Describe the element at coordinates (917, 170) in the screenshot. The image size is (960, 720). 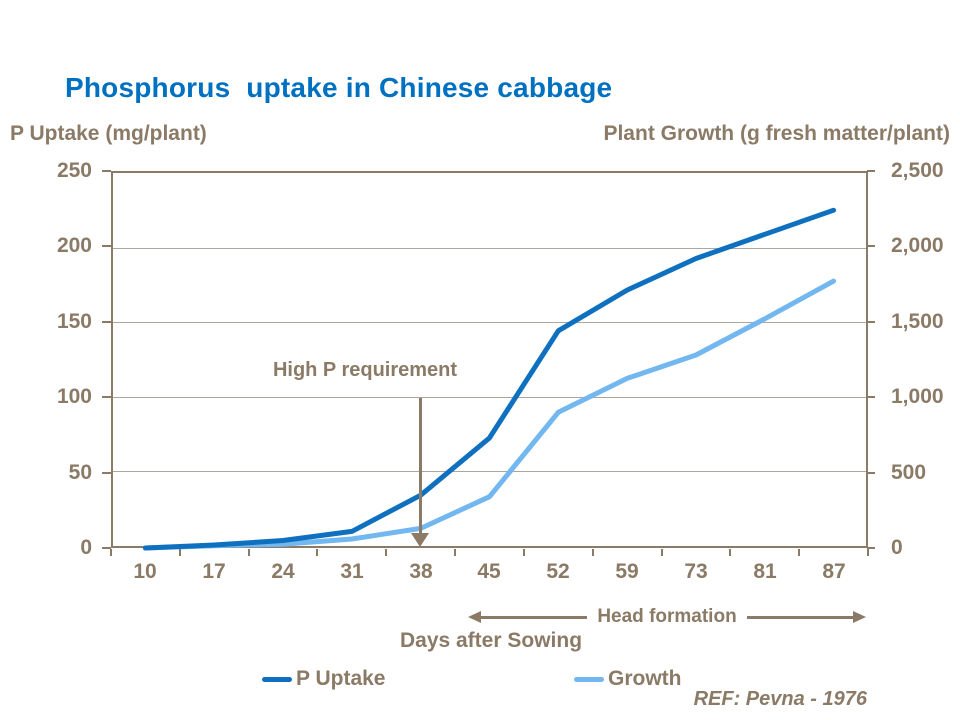
I see `right-ytick-label: 2,500` at that location.